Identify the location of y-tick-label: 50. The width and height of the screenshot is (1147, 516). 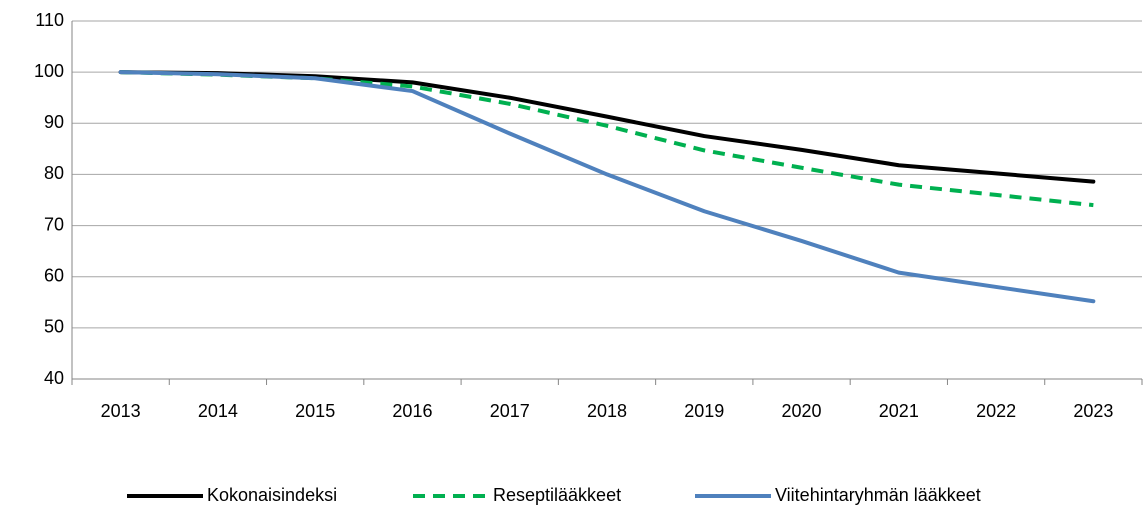
(54, 327).